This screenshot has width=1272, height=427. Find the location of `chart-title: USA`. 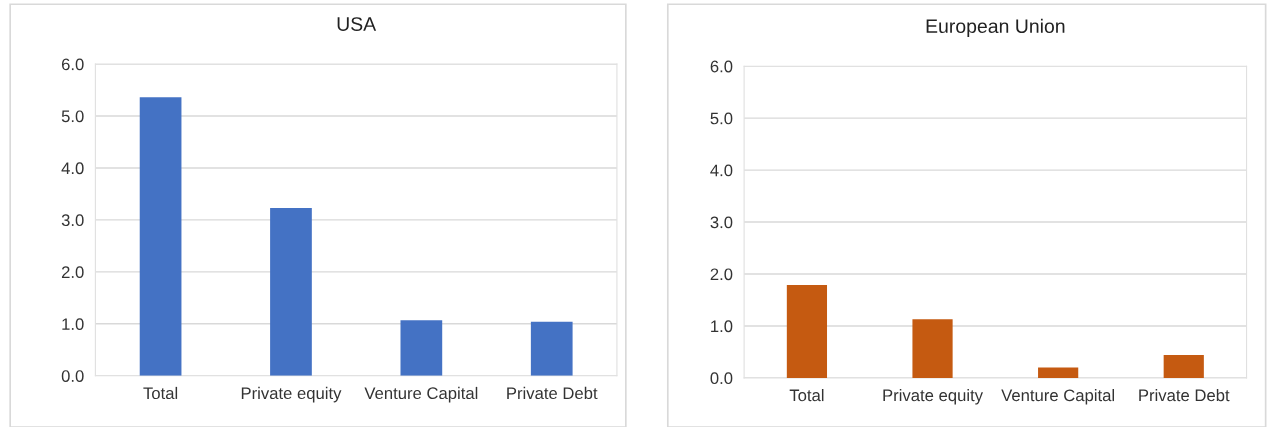

chart-title: USA is located at coordinates (357, 24).